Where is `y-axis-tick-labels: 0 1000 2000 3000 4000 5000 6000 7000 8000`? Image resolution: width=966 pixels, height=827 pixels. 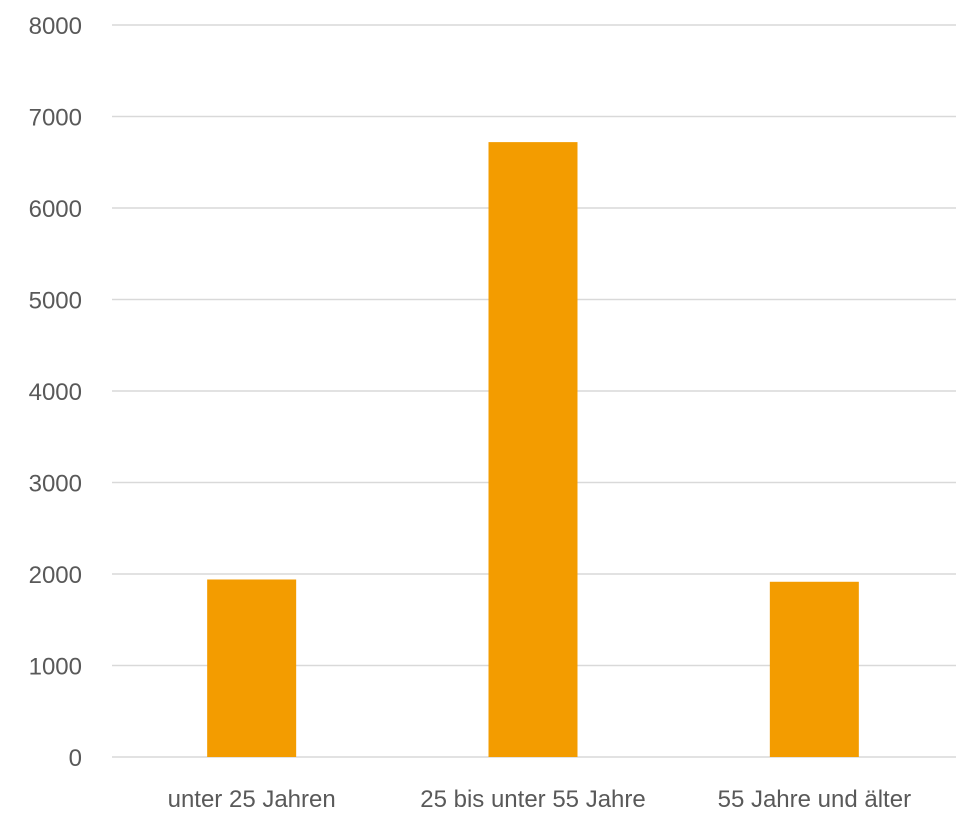 y-axis-tick-labels: 0 1000 2000 3000 4000 5000 6000 7000 8000 is located at coordinates (55, 392).